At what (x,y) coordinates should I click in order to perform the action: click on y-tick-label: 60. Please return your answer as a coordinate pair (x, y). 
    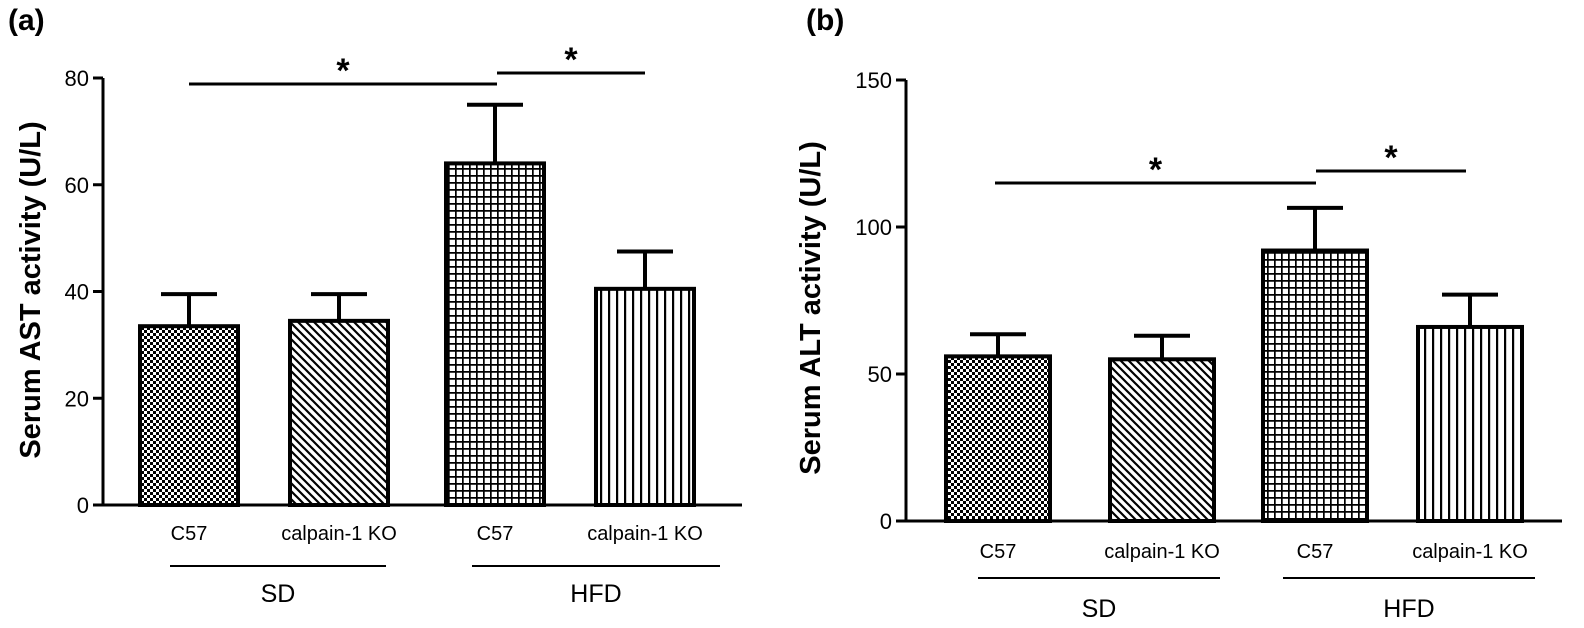
    Looking at the image, I should click on (77, 185).